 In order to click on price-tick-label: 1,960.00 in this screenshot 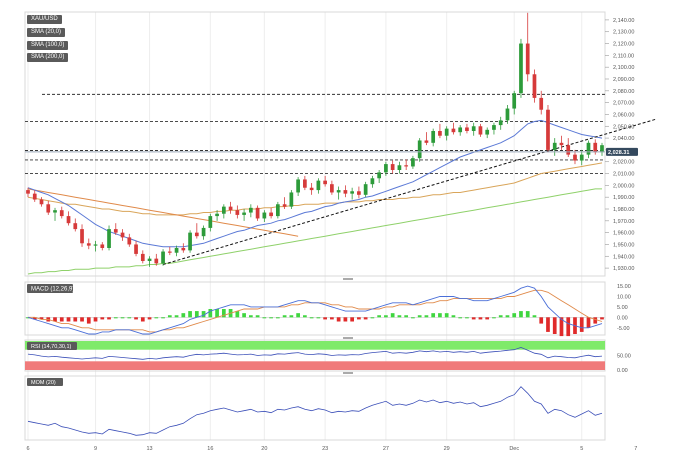, I will do `click(623, 234)`.